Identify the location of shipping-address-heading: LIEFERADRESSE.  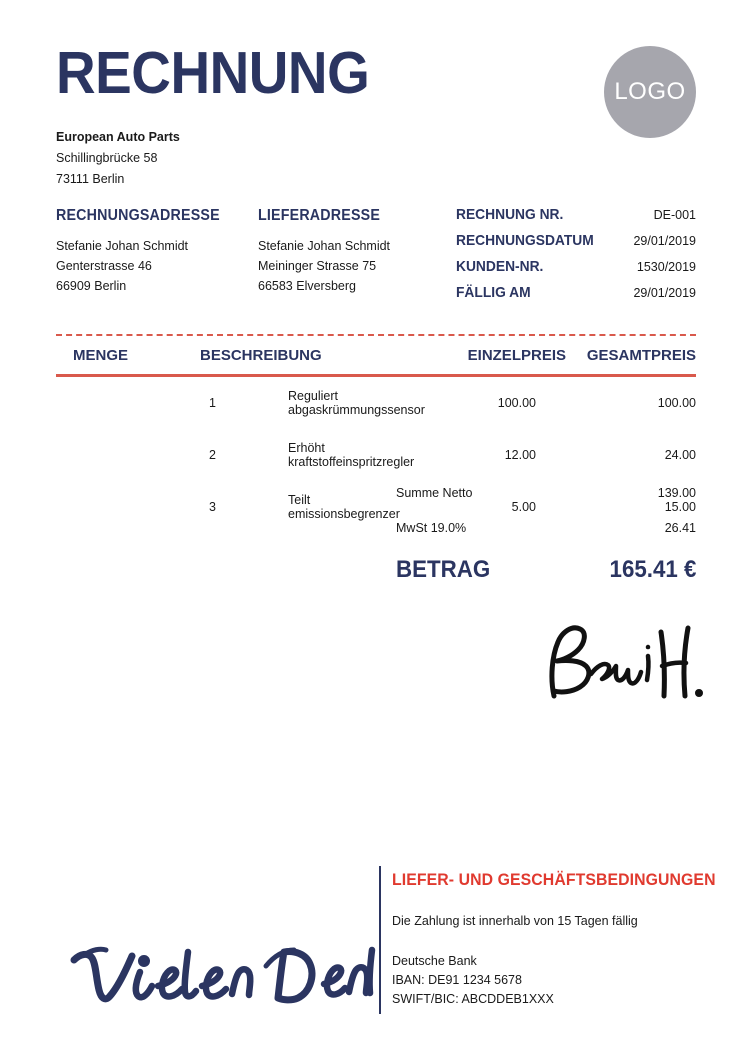
(319, 215).